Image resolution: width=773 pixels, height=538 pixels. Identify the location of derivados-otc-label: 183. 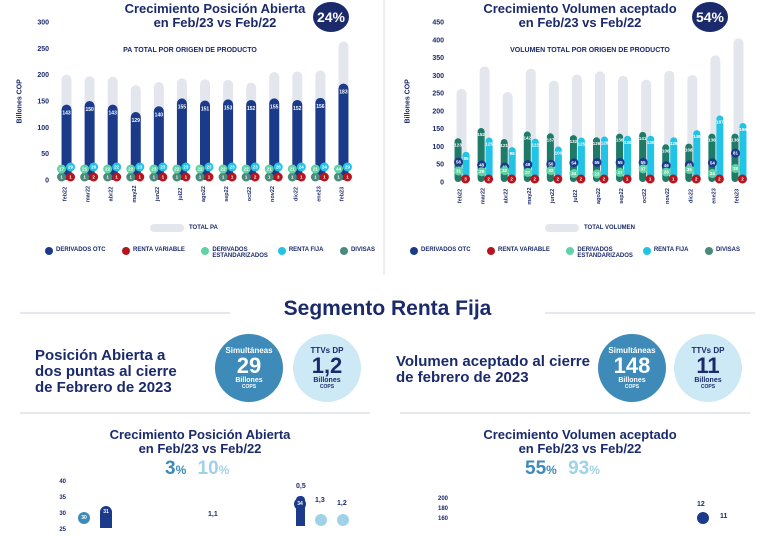
(343, 93).